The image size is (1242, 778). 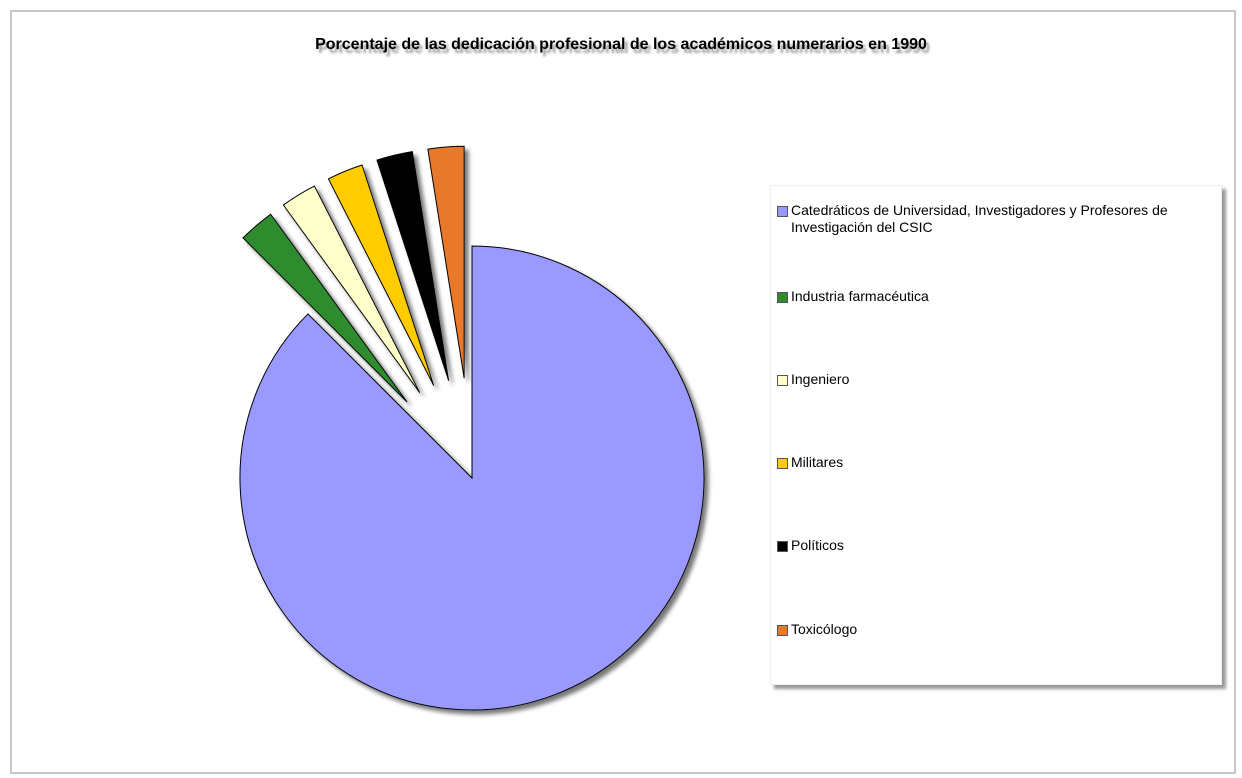 What do you see at coordinates (817, 462) in the screenshot?
I see `legend-label: Militares` at bounding box center [817, 462].